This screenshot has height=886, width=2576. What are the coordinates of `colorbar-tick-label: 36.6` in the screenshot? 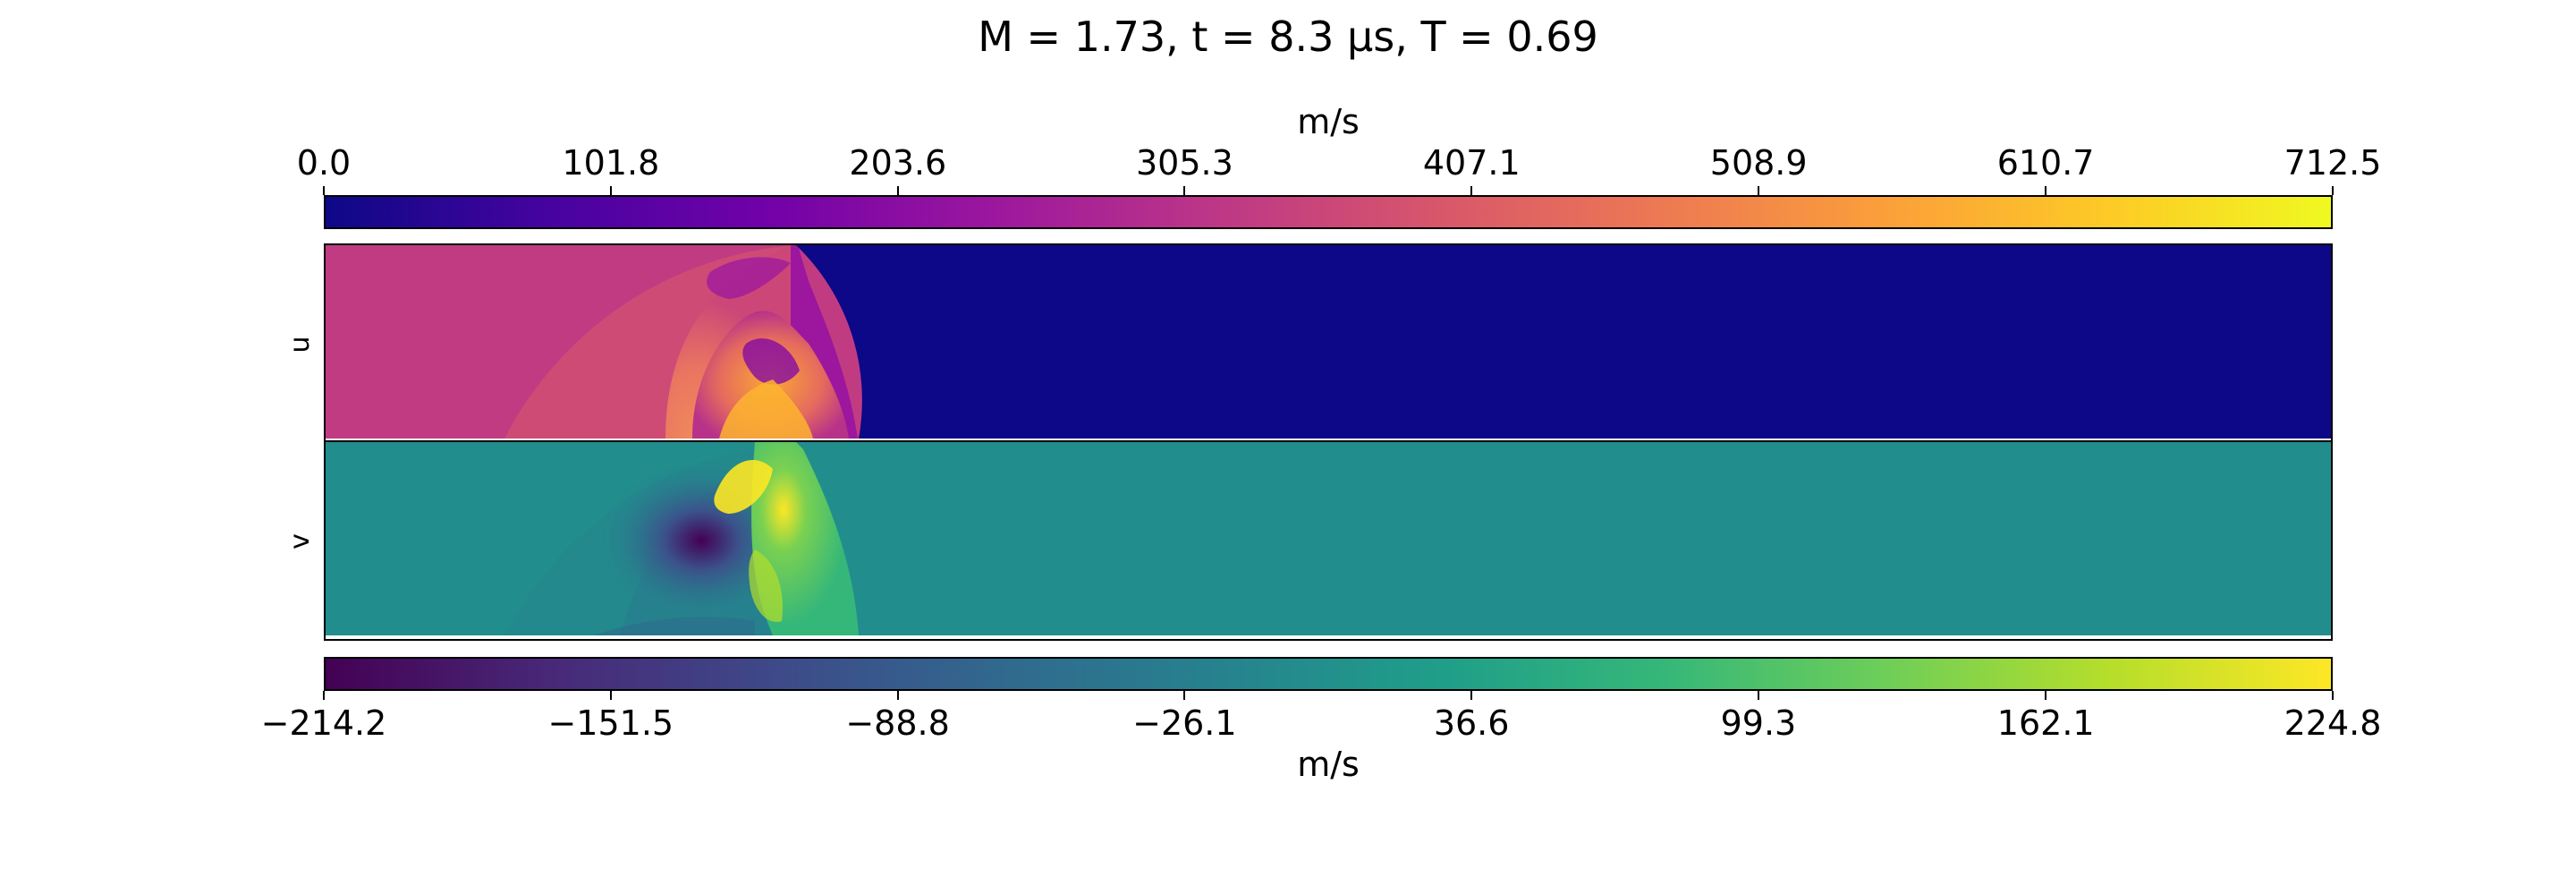 It's located at (1471, 723).